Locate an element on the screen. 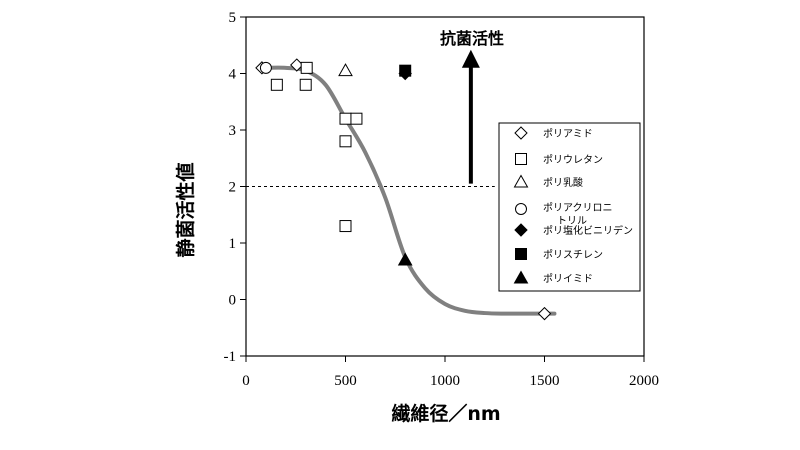 This screenshot has width=800, height=450. legend-label: ポリアミド is located at coordinates (568, 134).